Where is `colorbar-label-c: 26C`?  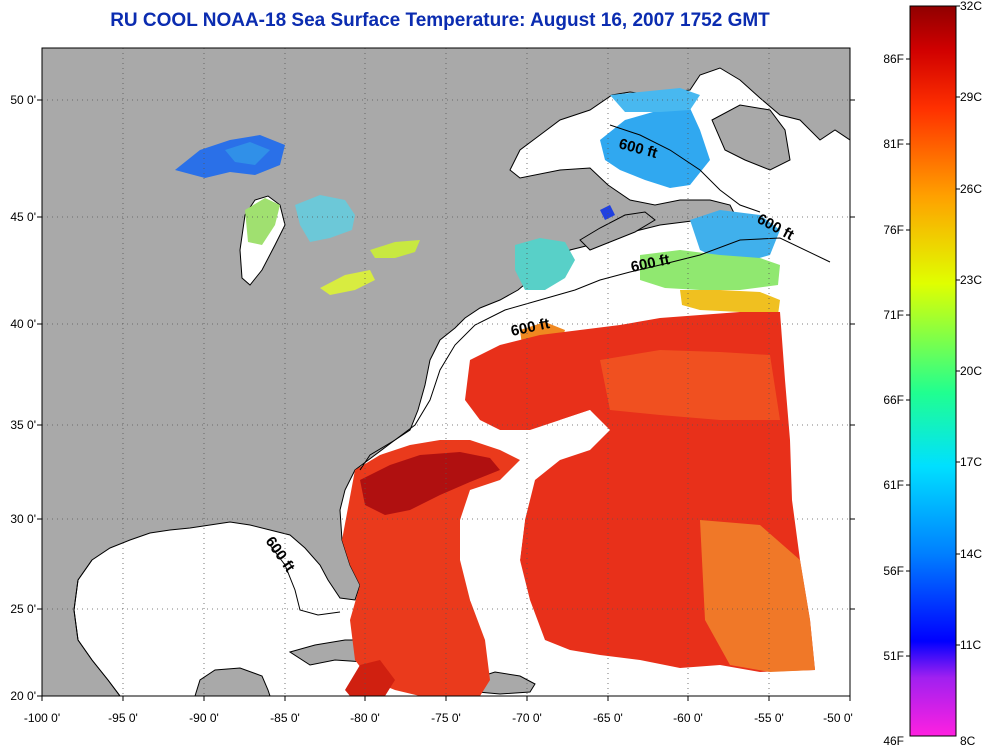 colorbar-label-c: 26C is located at coordinates (971, 189).